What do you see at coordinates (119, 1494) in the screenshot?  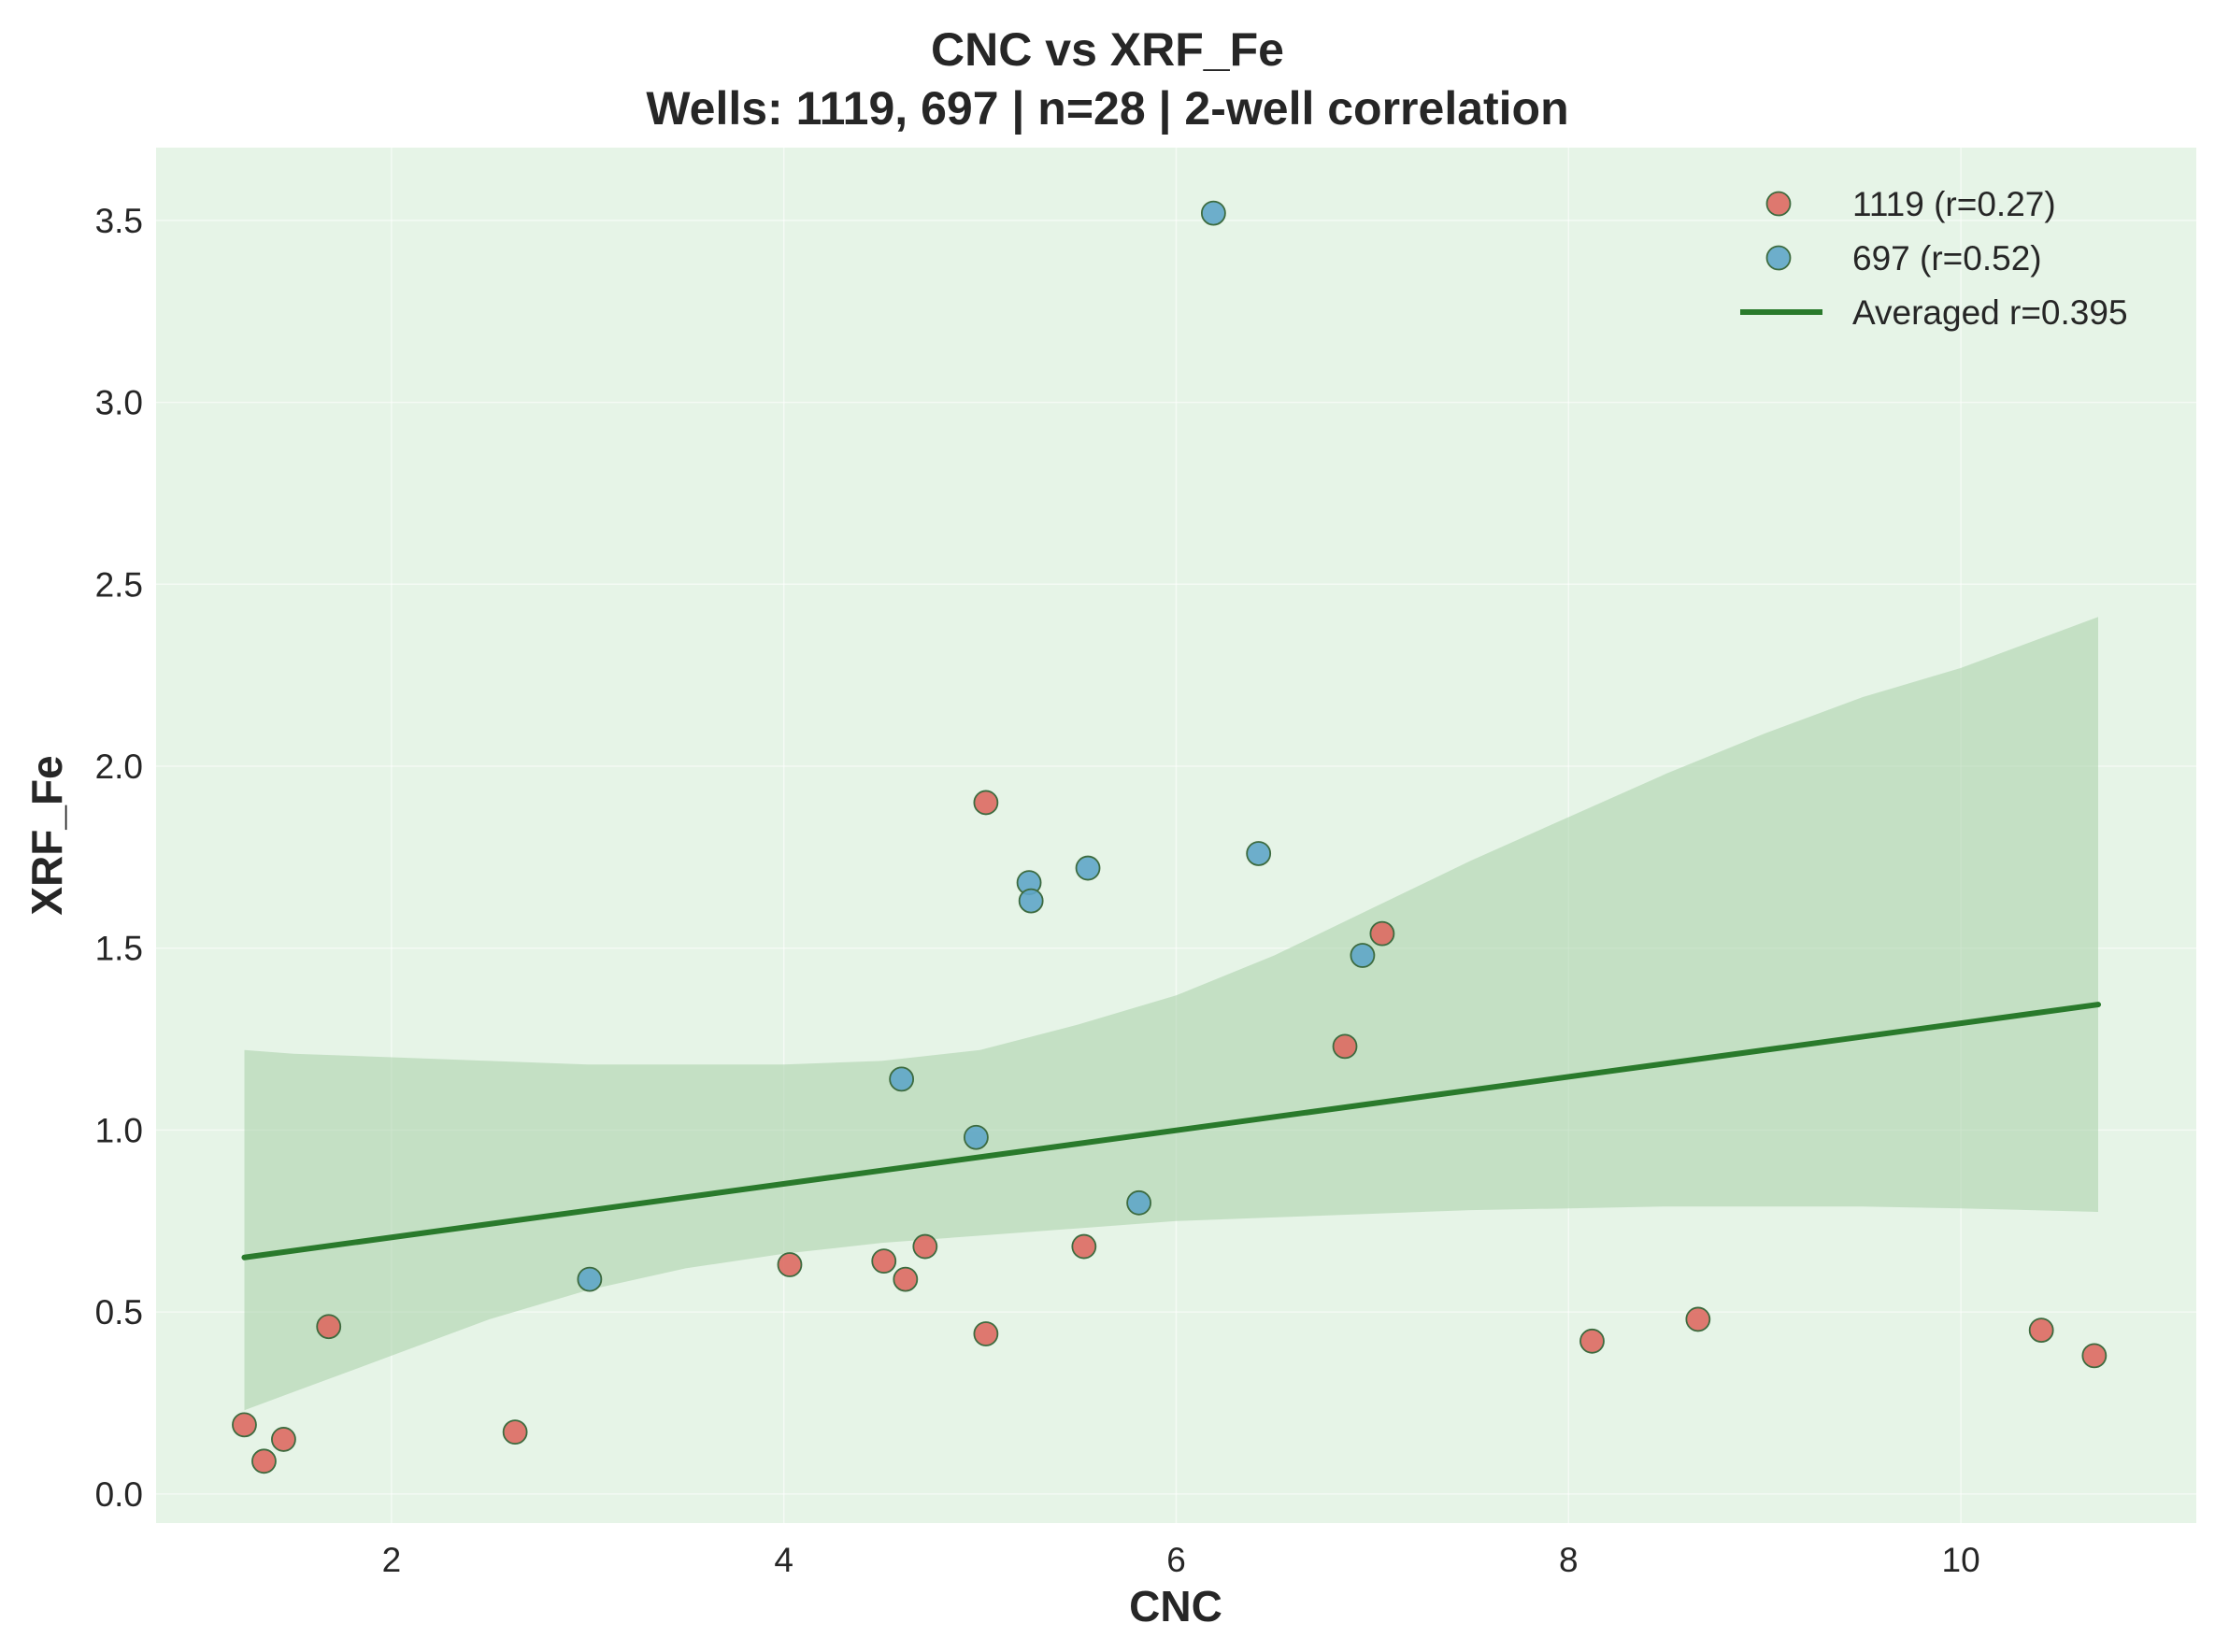 I see `y-tick-label: 0.0` at bounding box center [119, 1494].